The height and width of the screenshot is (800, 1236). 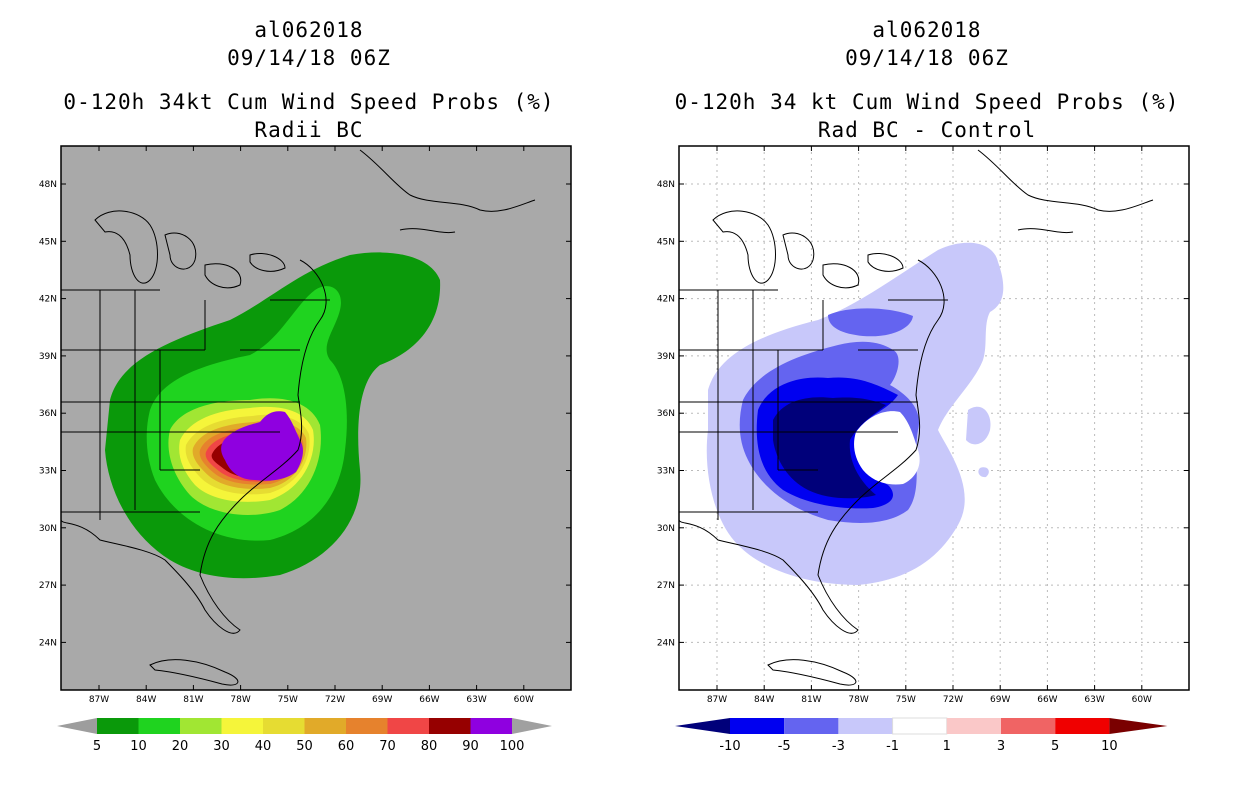 I want to click on difference-contours, so click(x=855, y=414).